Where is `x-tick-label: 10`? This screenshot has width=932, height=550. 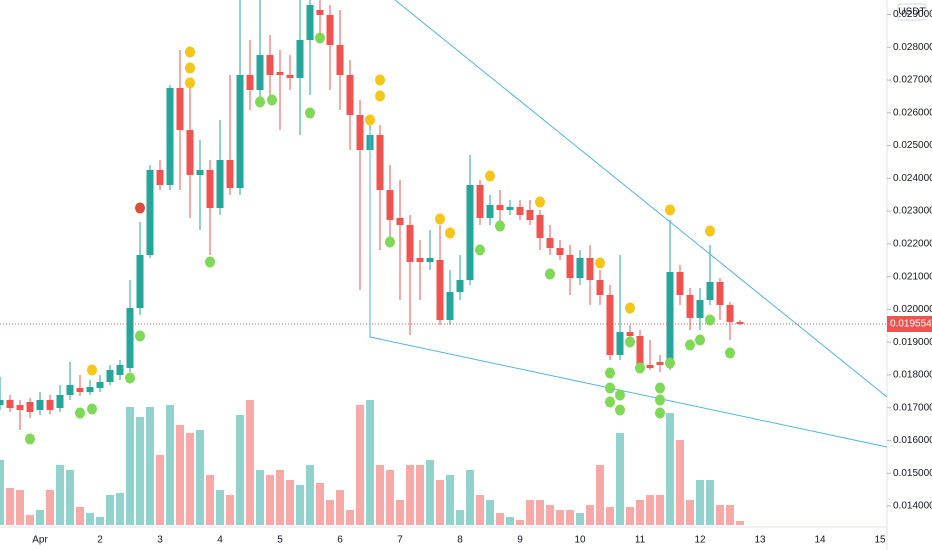 x-tick-label: 10 is located at coordinates (580, 540).